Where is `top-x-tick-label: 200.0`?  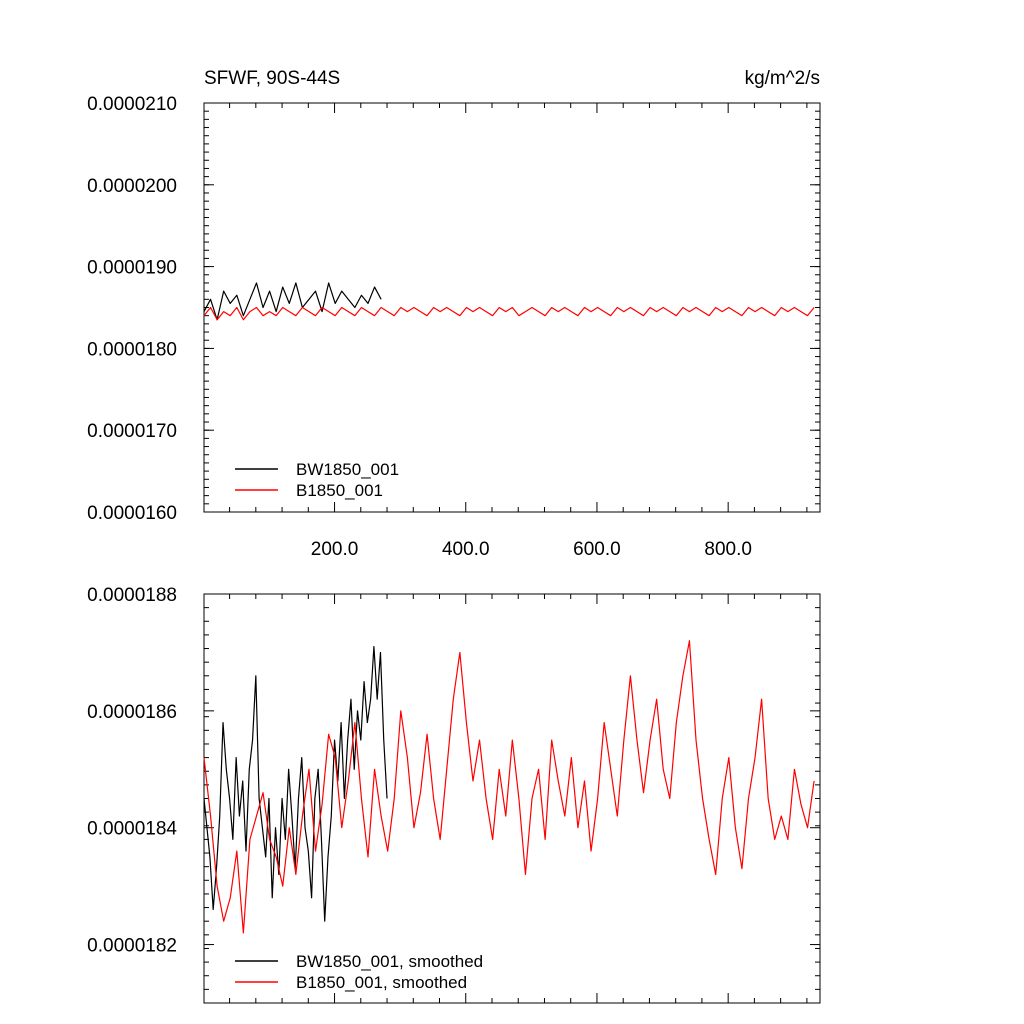 top-x-tick-label: 200.0 is located at coordinates (335, 549).